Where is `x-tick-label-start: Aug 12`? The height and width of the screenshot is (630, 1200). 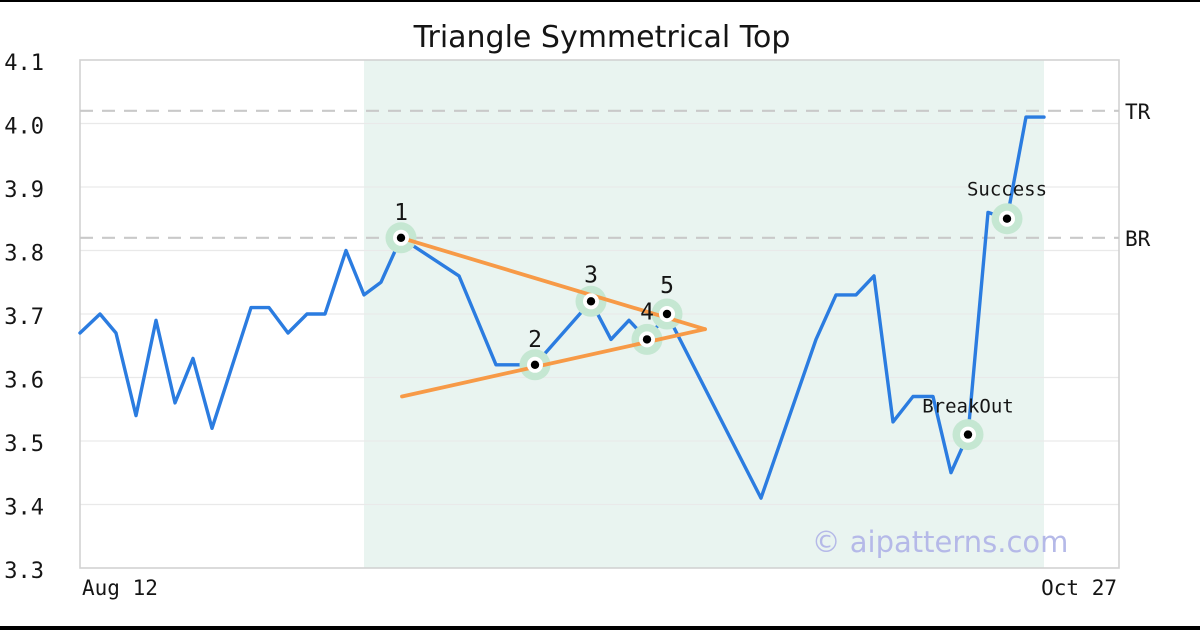
x-tick-label-start: Aug 12 is located at coordinates (120, 588).